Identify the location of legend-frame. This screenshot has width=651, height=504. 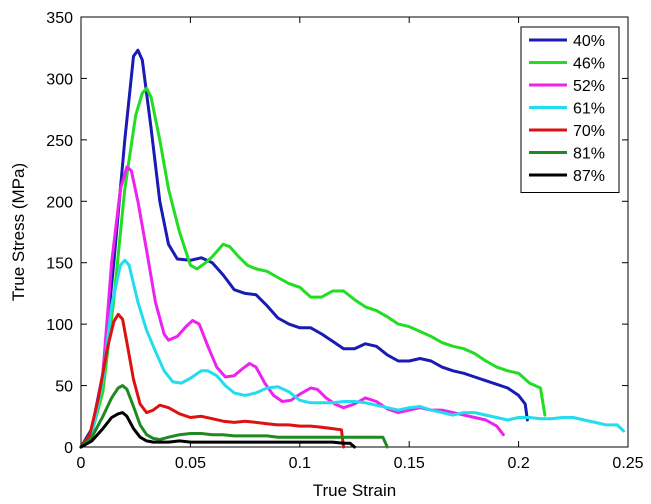
(570, 109).